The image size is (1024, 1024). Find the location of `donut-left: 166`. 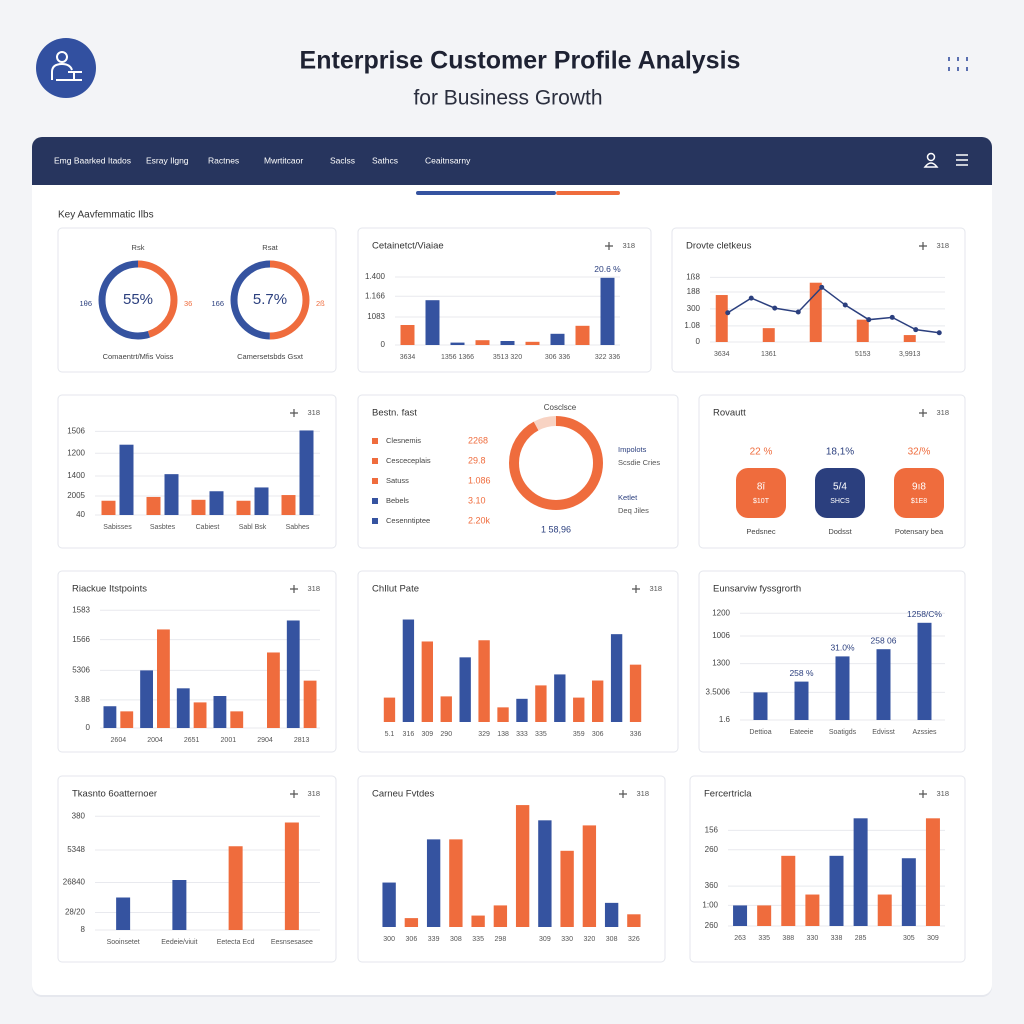

donut-left: 166 is located at coordinates (217, 303).